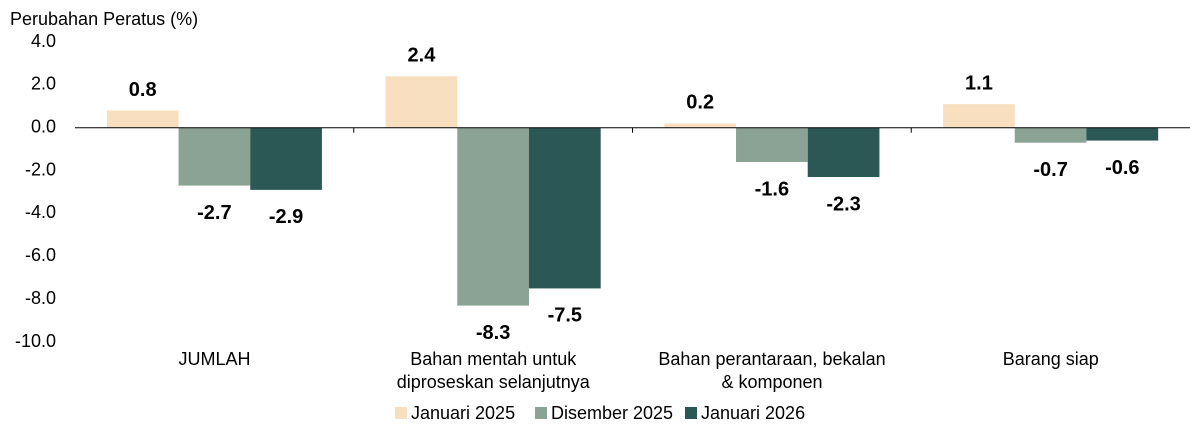 The width and height of the screenshot is (1190, 429). What do you see at coordinates (214, 213) in the screenshot?
I see `data-label: -2.7` at bounding box center [214, 213].